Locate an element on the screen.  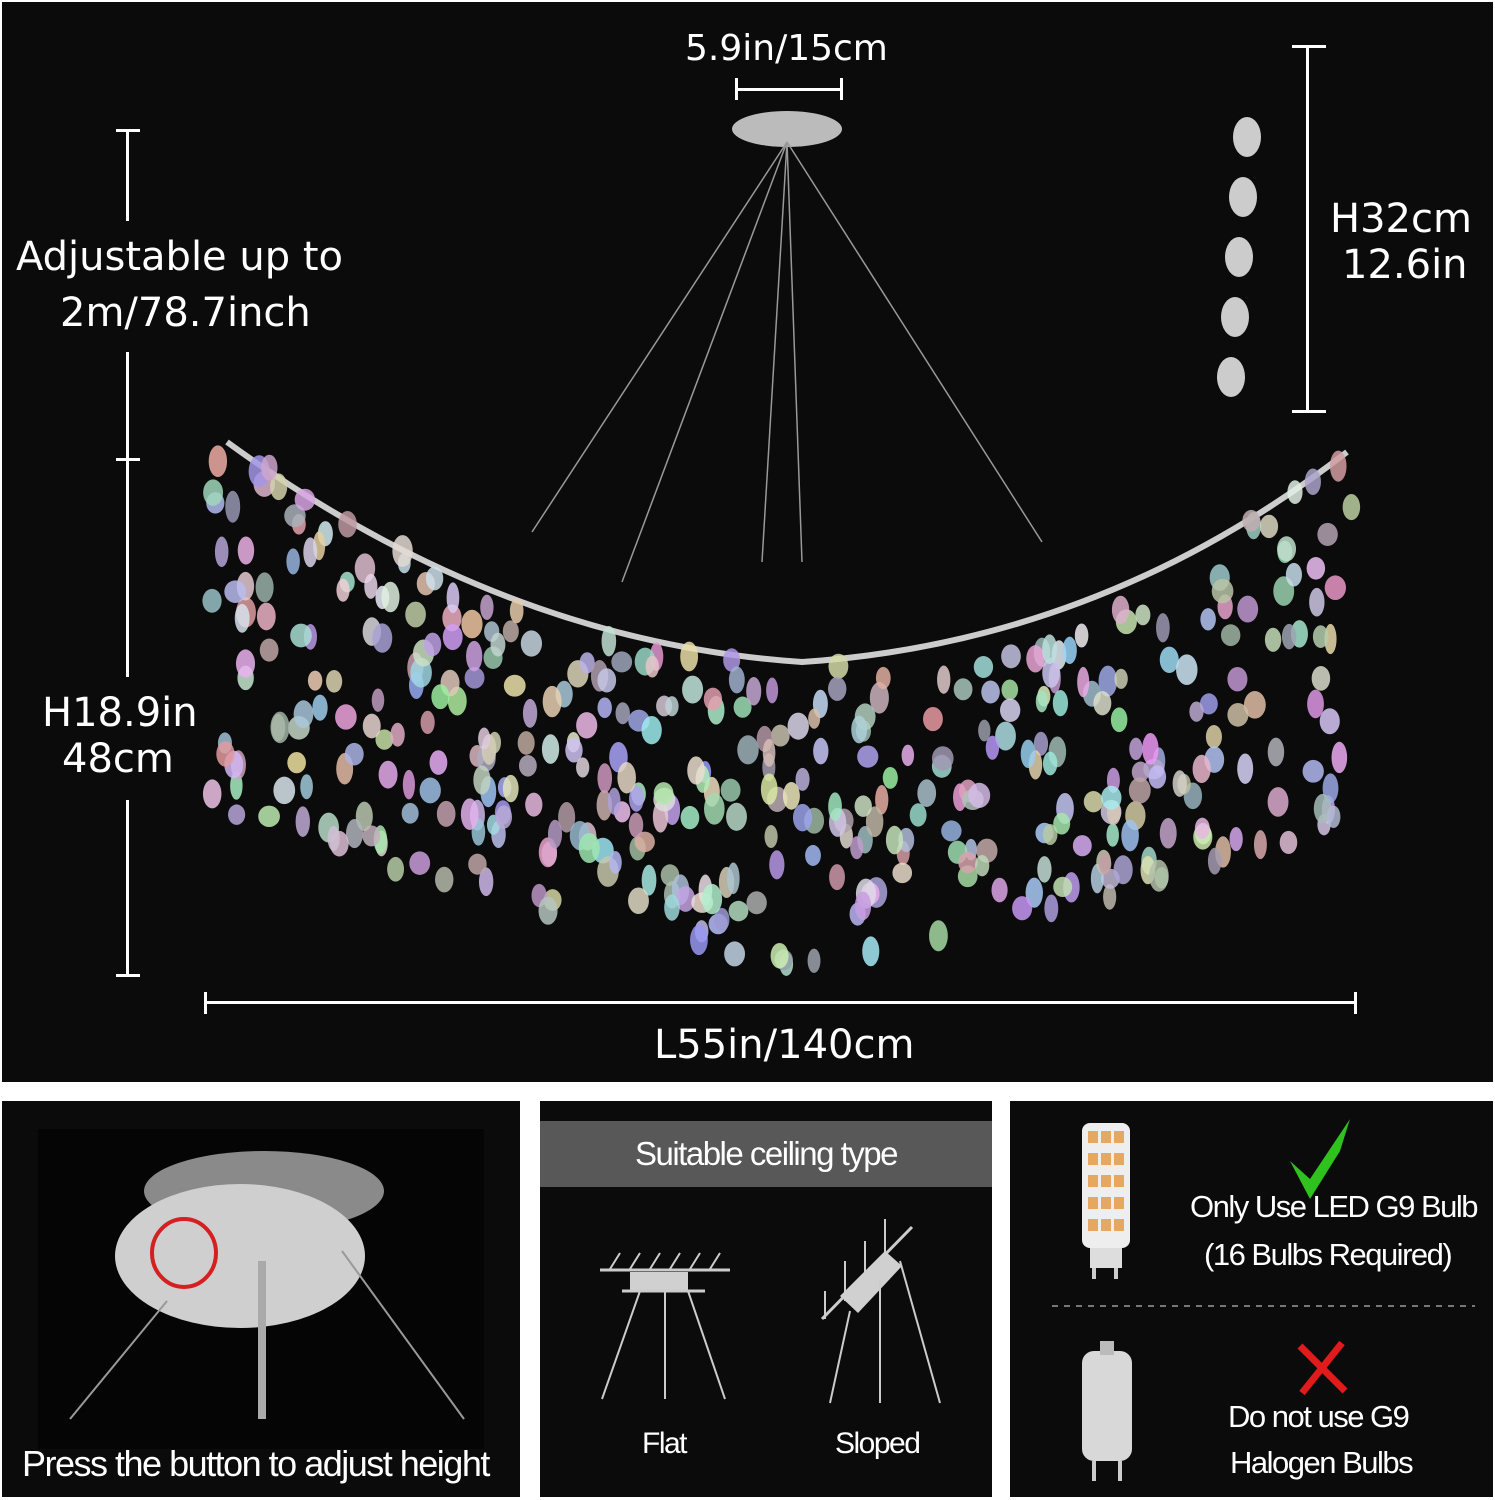
height-dimension-line is located at coordinates (127, 514).